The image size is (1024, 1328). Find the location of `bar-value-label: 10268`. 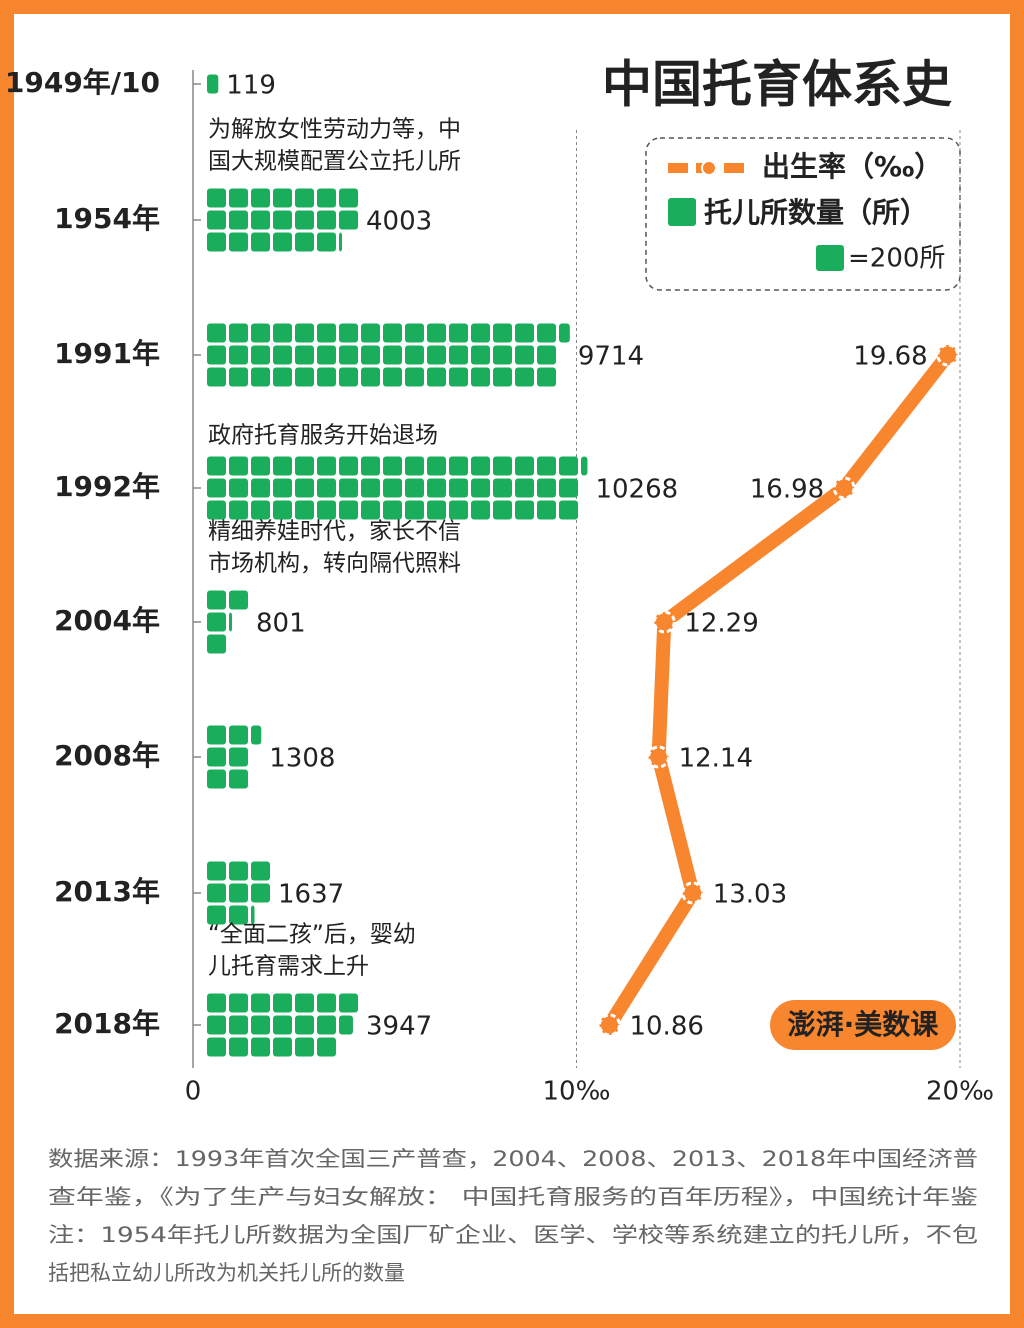

bar-value-label: 10268 is located at coordinates (636, 490).